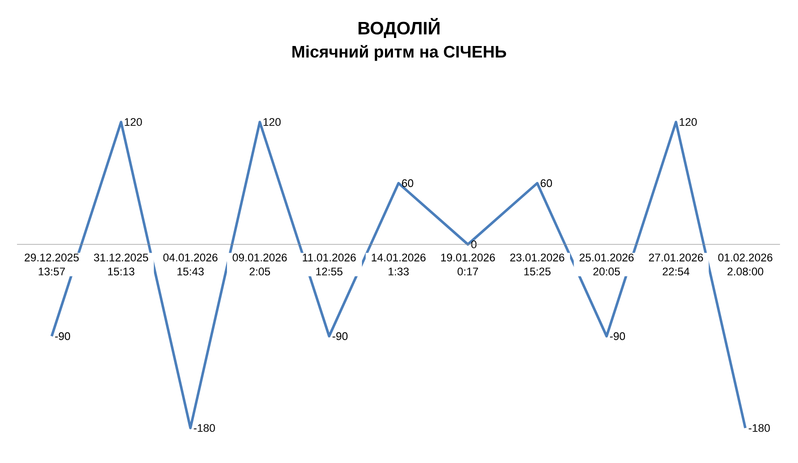 This screenshot has width=798, height=463. I want to click on x-tick-label: 14.01.2026 1:33, so click(399, 265).